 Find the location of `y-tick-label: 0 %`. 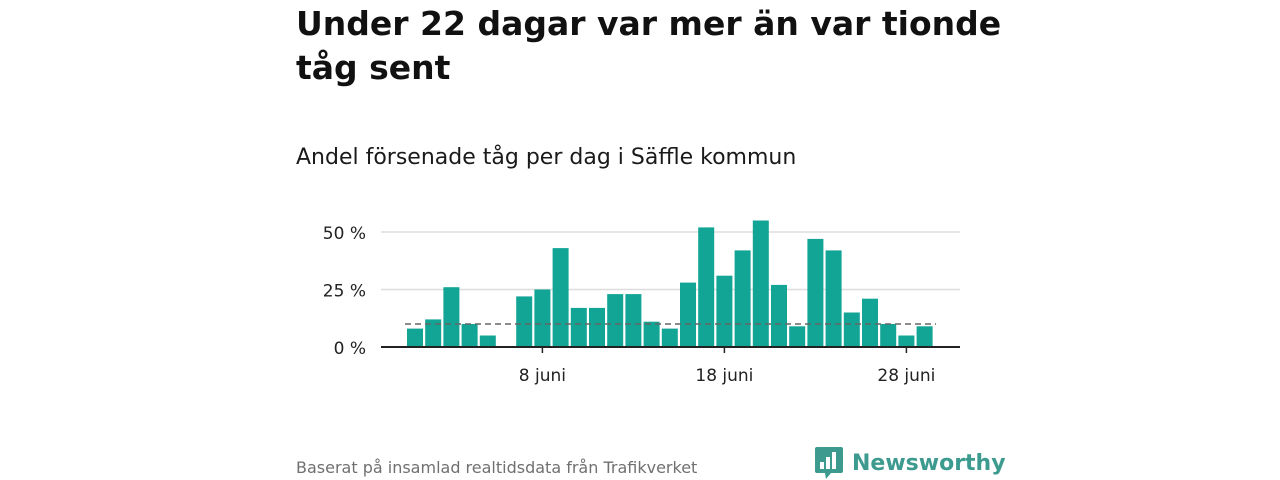

y-tick-label: 0 % is located at coordinates (350, 349).